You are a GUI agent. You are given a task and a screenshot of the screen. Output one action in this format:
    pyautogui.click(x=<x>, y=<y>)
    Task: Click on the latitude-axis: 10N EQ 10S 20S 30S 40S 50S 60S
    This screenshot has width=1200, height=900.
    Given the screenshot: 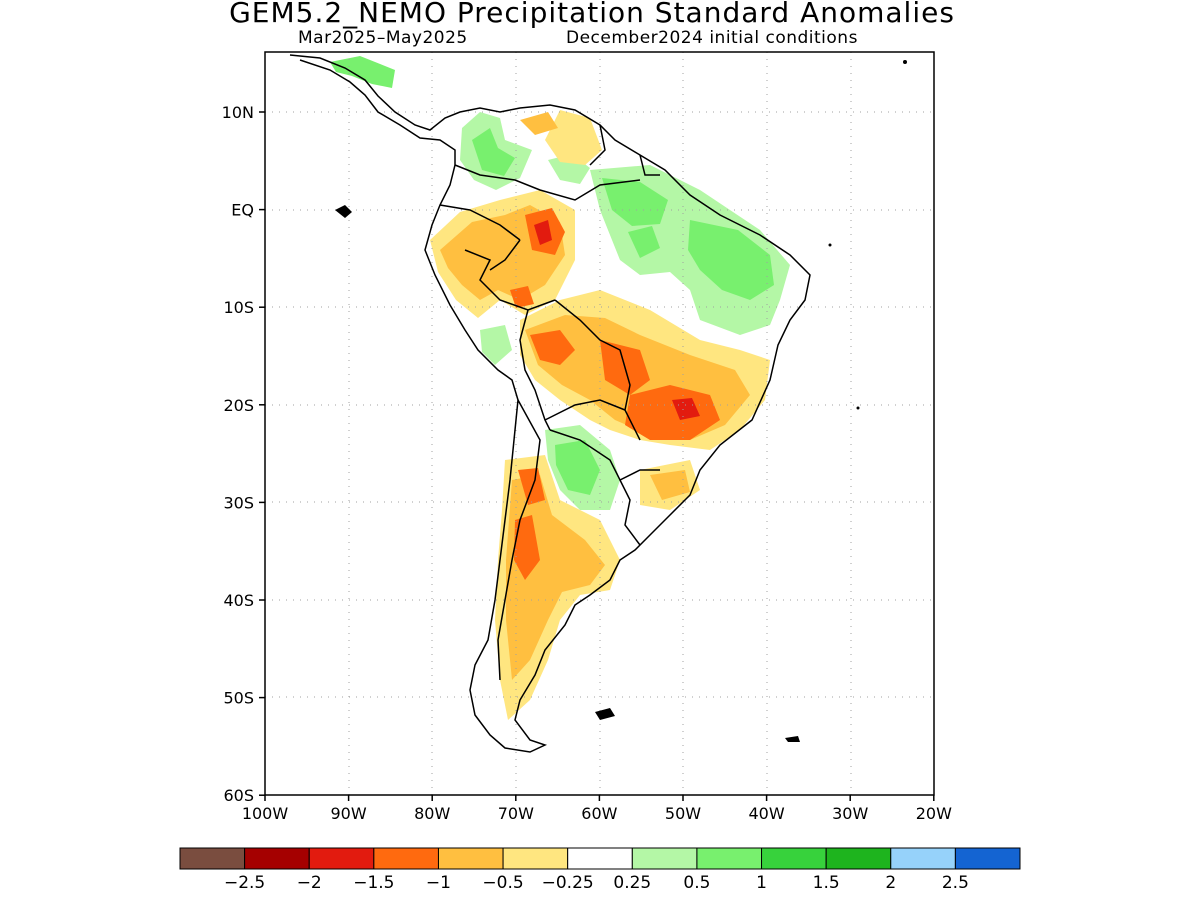 What is the action you would take?
    pyautogui.click(x=243, y=454)
    